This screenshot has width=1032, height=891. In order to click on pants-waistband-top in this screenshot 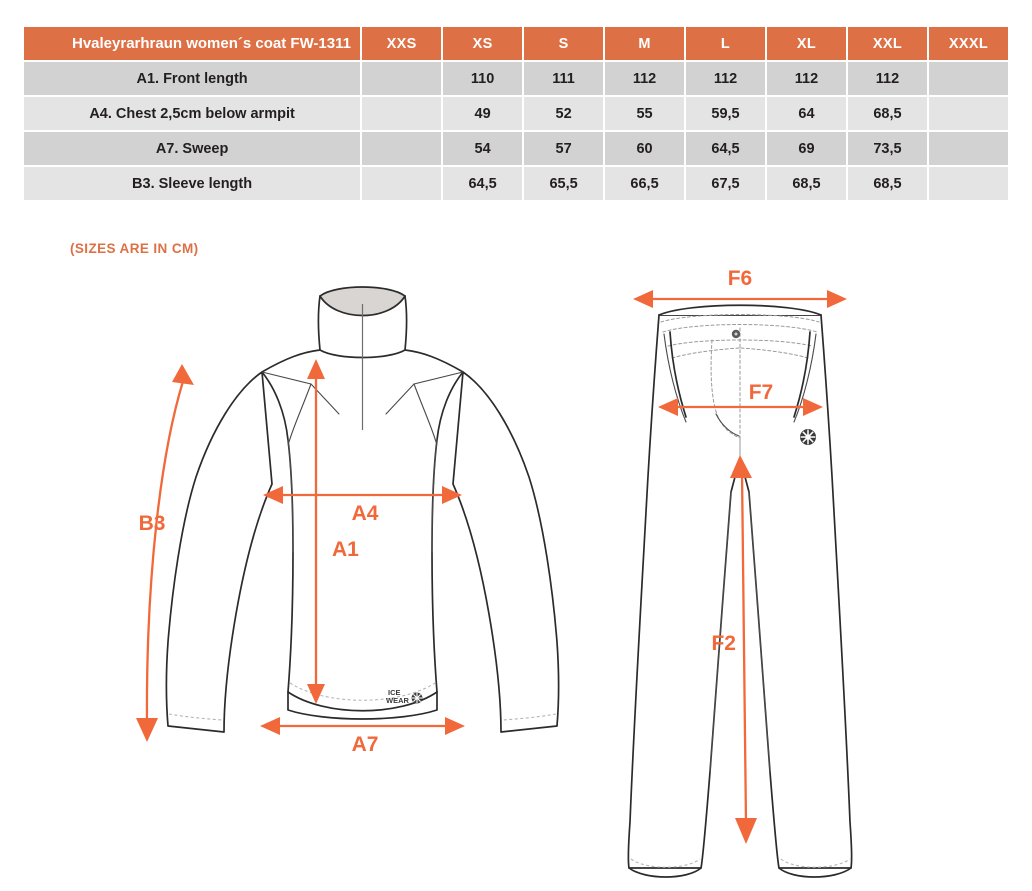, I will do `click(740, 310)`.